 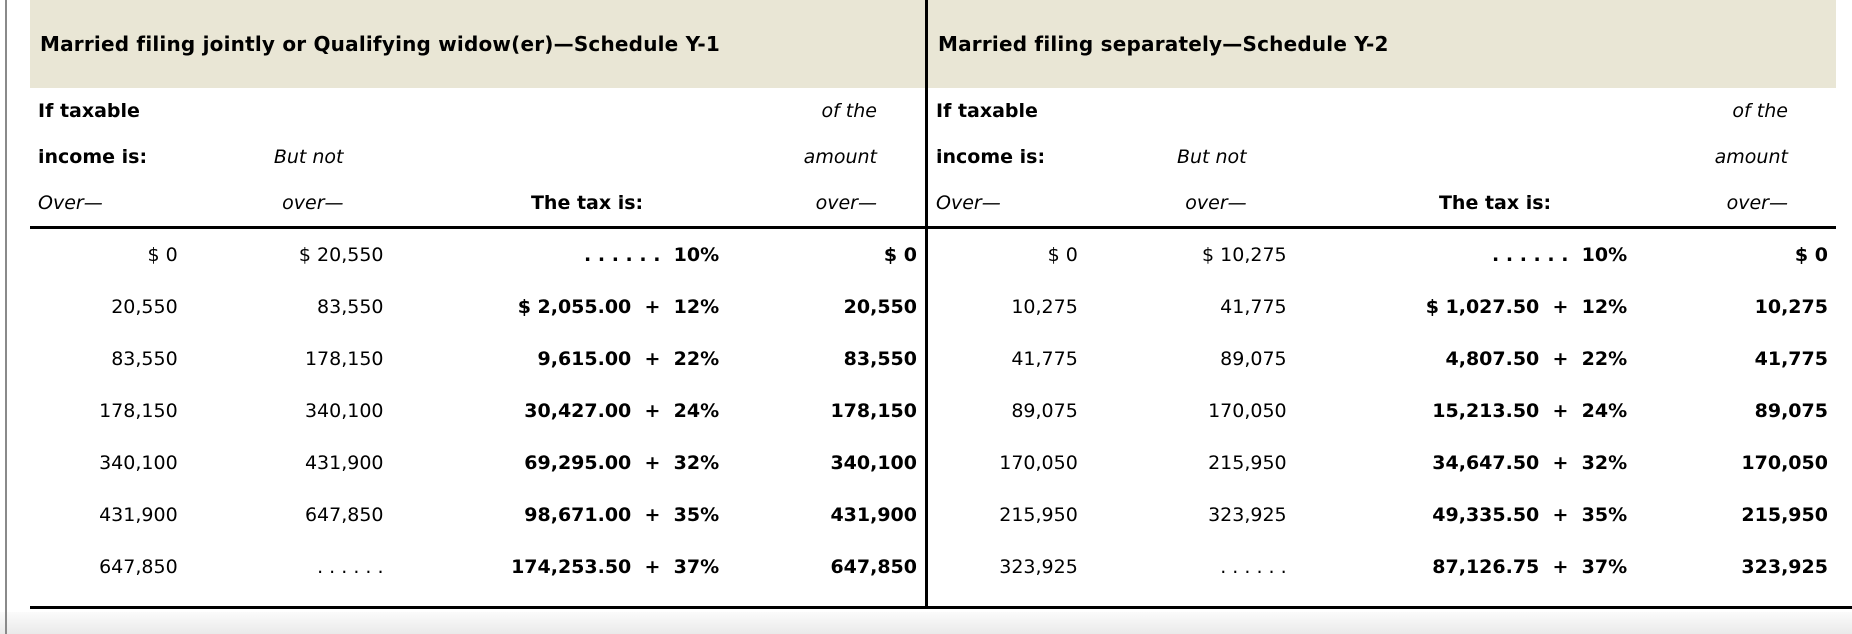 What do you see at coordinates (1530, 567) in the screenshot?
I see `tax-cell: 87,126.75 + 37%` at bounding box center [1530, 567].